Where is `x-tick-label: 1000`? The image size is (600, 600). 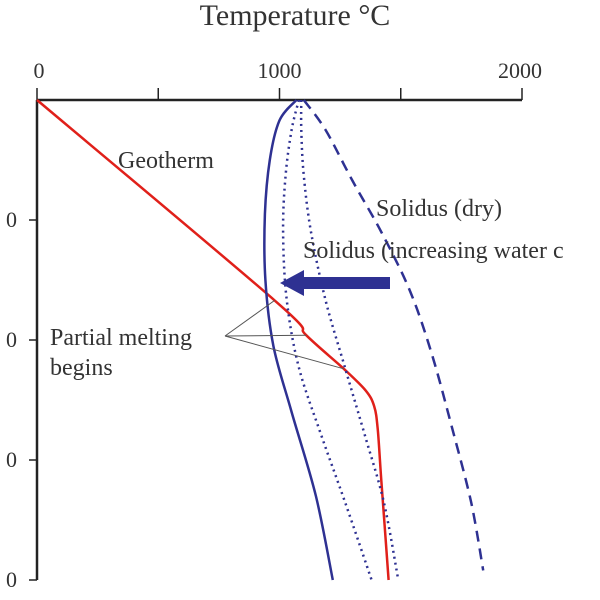
x-tick-label: 1000 is located at coordinates (280, 70).